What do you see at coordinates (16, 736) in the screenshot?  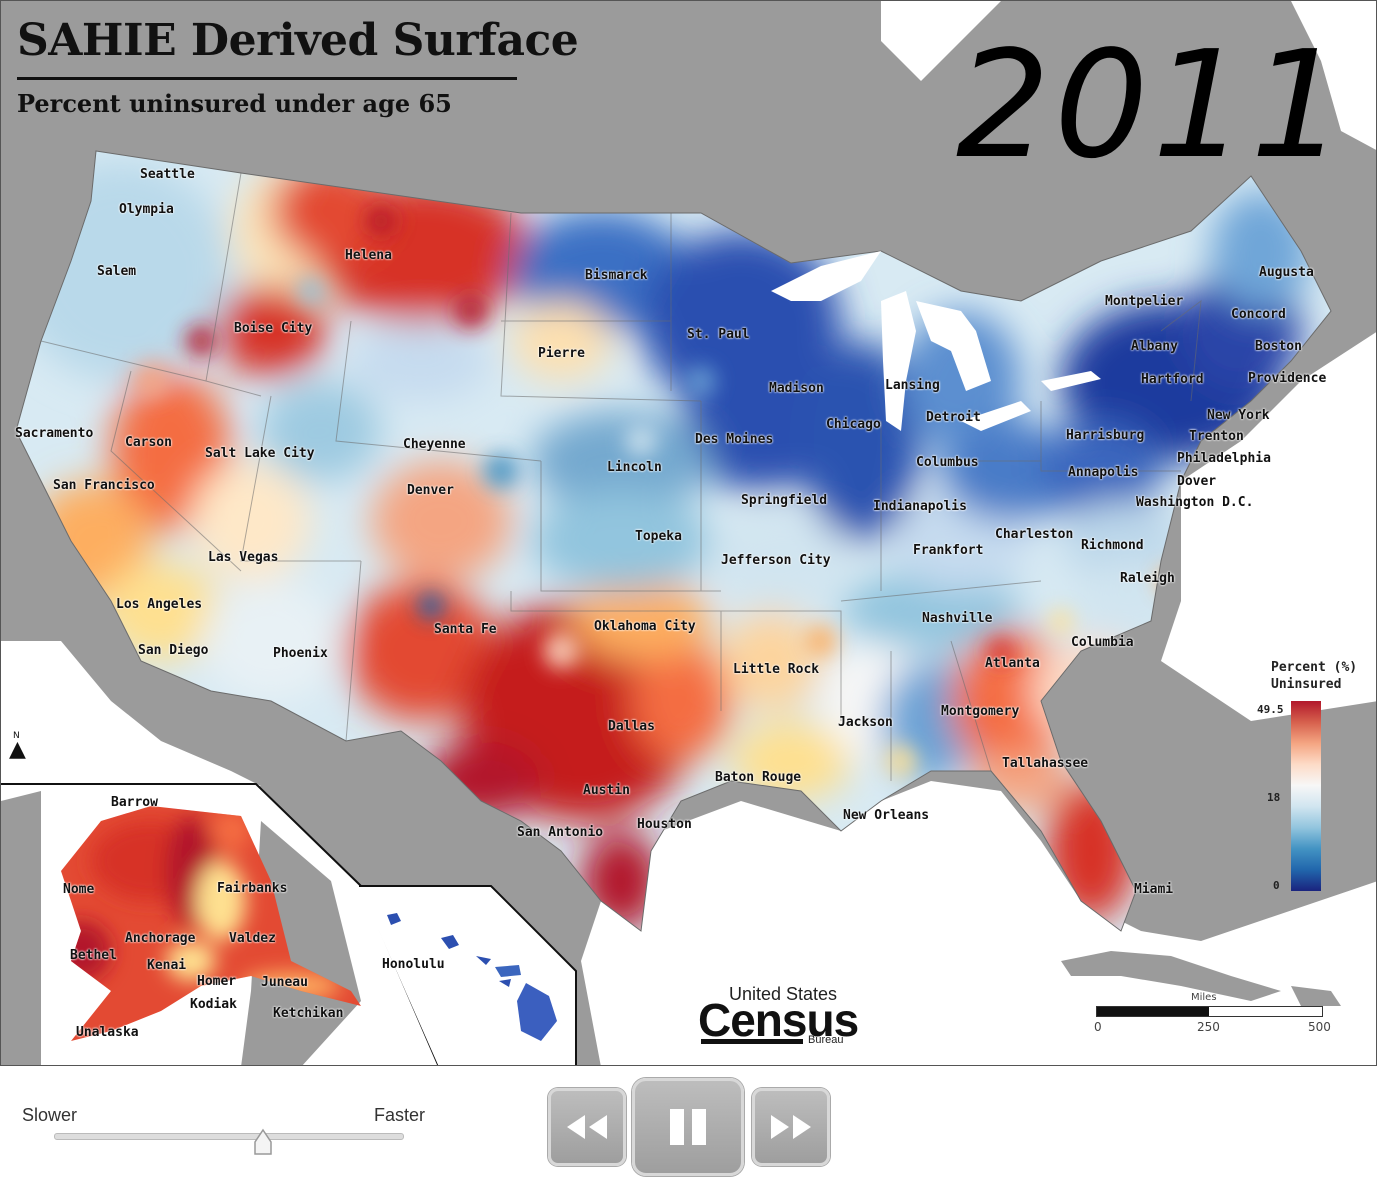 I see `north-arrow-label: N` at bounding box center [16, 736].